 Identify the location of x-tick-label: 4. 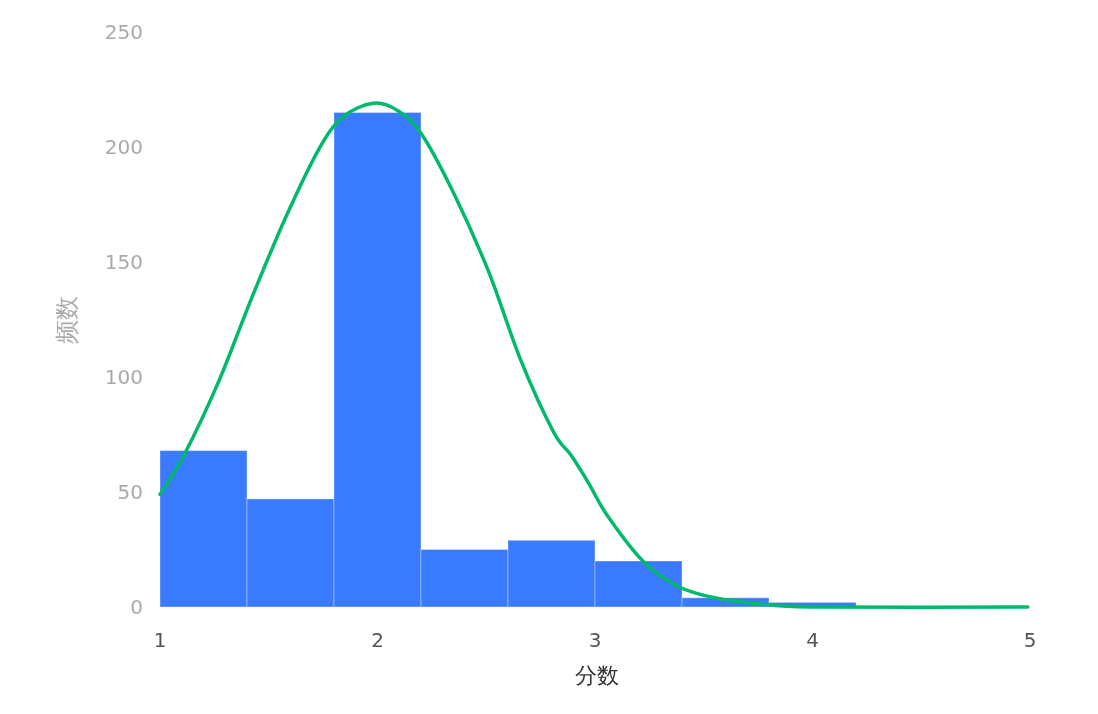
(812, 640).